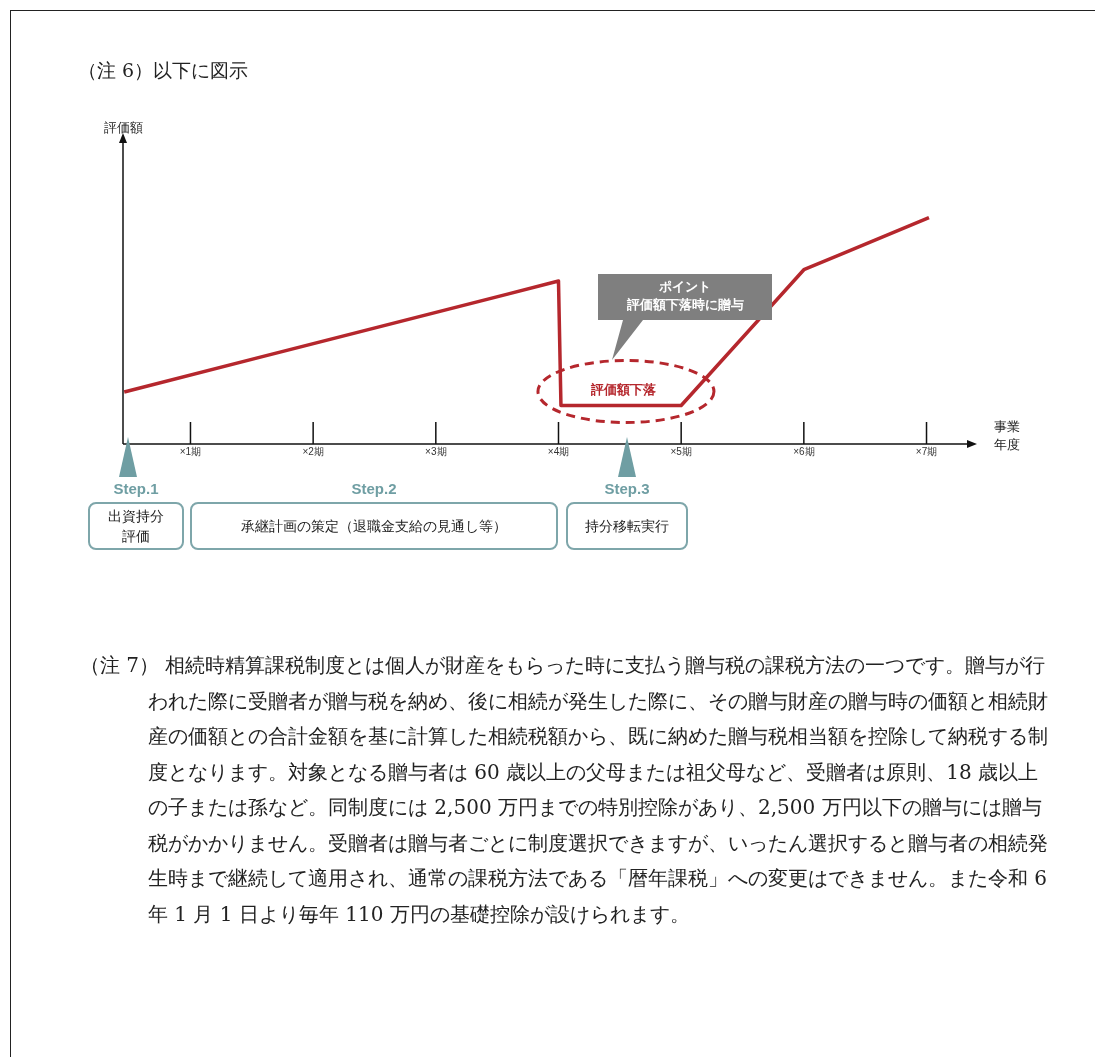 The height and width of the screenshot is (1057, 1095). What do you see at coordinates (374, 526) in the screenshot?
I see `text: 承継計画の策定（退職金支給の見通し等）` at bounding box center [374, 526].